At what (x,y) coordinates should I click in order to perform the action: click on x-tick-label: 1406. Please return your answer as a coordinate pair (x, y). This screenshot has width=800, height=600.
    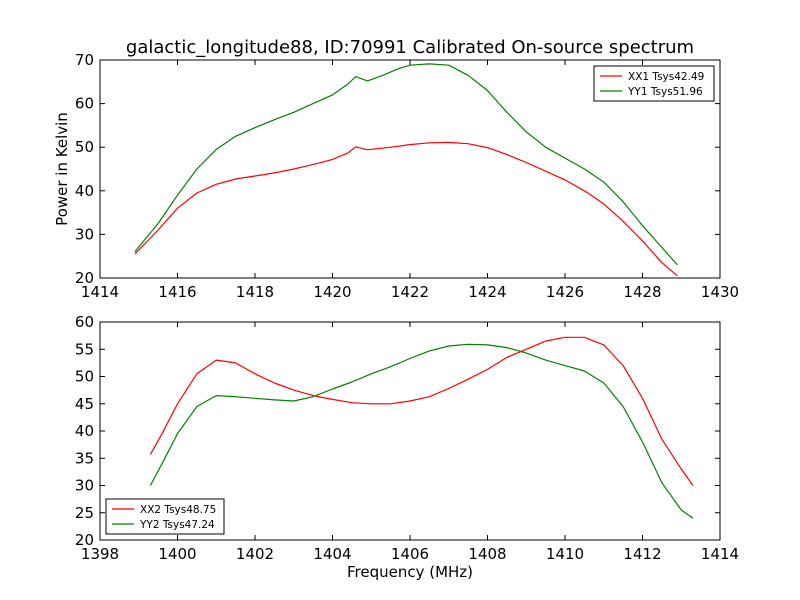
    Looking at the image, I should click on (410, 554).